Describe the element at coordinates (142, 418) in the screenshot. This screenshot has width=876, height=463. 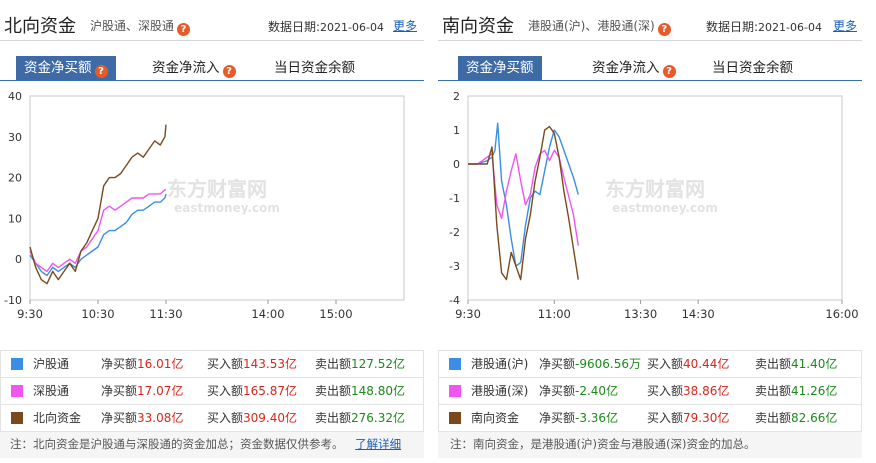
I see `net-buy: 净买额33.08亿` at that location.